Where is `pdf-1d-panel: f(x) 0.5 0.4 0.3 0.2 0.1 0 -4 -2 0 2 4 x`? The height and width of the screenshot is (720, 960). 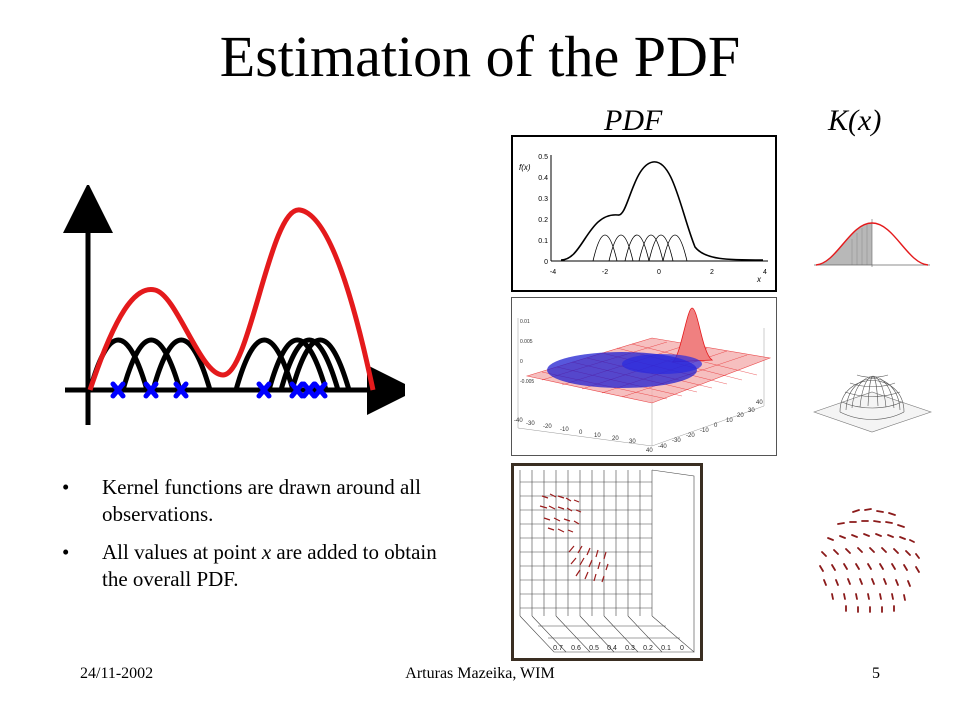 pdf-1d-panel: f(x) 0.5 0.4 0.3 0.2 0.1 0 -4 -2 0 2 4 x is located at coordinates (644, 213).